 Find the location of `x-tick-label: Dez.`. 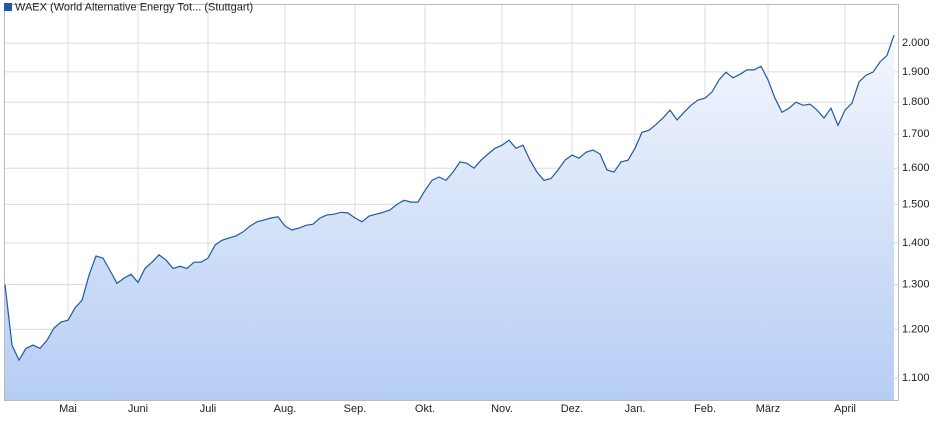

x-tick-label: Dez. is located at coordinates (572, 409).